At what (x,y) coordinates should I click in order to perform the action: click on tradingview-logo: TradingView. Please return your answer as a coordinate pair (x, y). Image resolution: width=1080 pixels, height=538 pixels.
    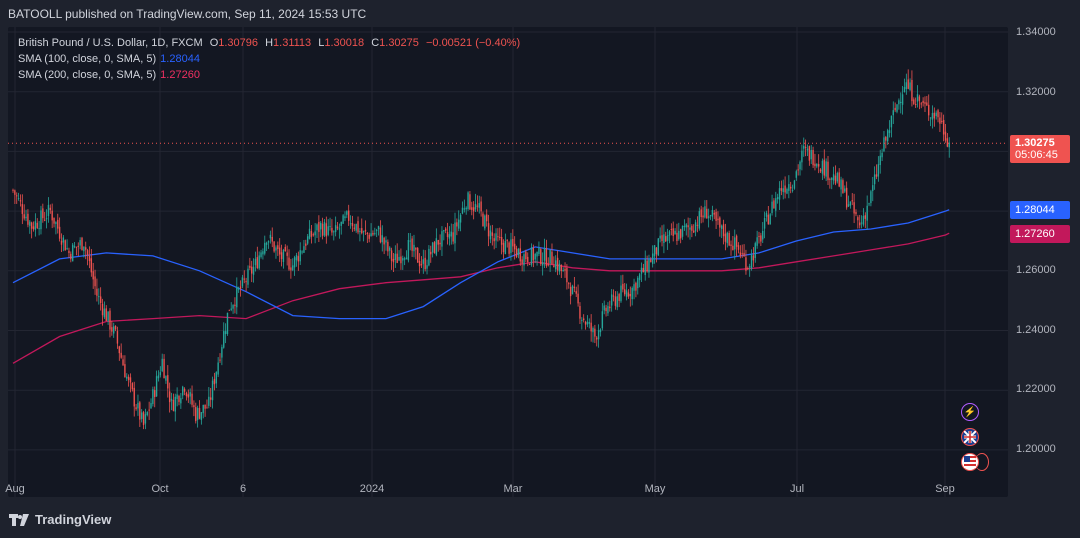
    Looking at the image, I should click on (60, 519).